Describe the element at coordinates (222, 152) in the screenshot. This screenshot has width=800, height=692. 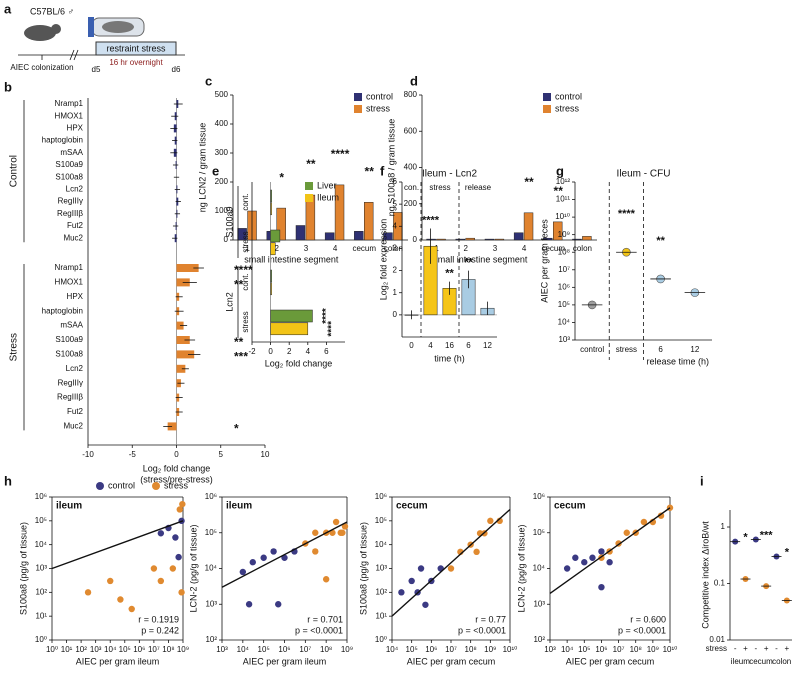
I see `y-tick-label: 300` at that location.